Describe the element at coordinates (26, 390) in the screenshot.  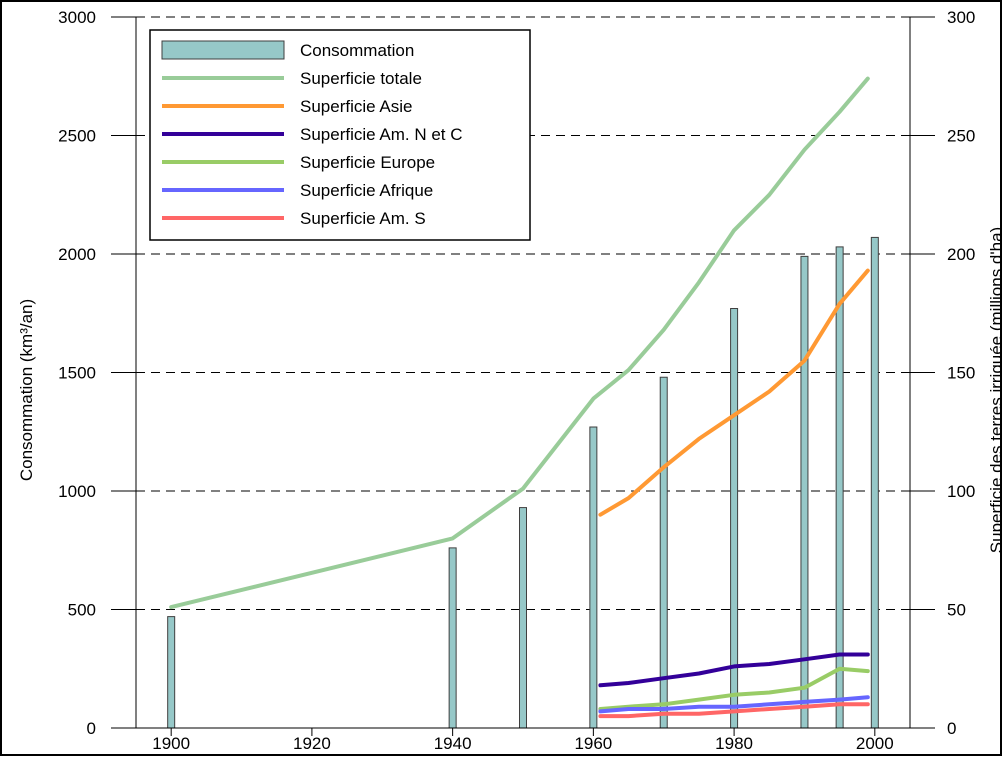
I see `left-axis-label: Consommation (km³/an)` at that location.